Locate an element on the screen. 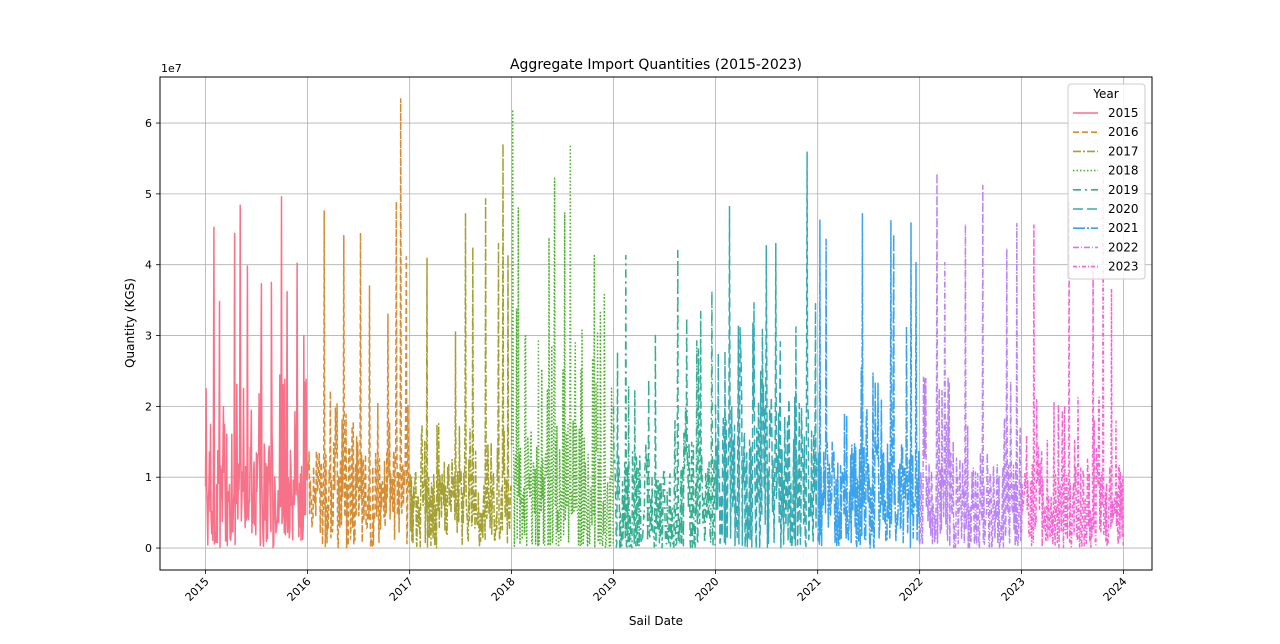  legend-label-2018: 2018 is located at coordinates (1123, 171).